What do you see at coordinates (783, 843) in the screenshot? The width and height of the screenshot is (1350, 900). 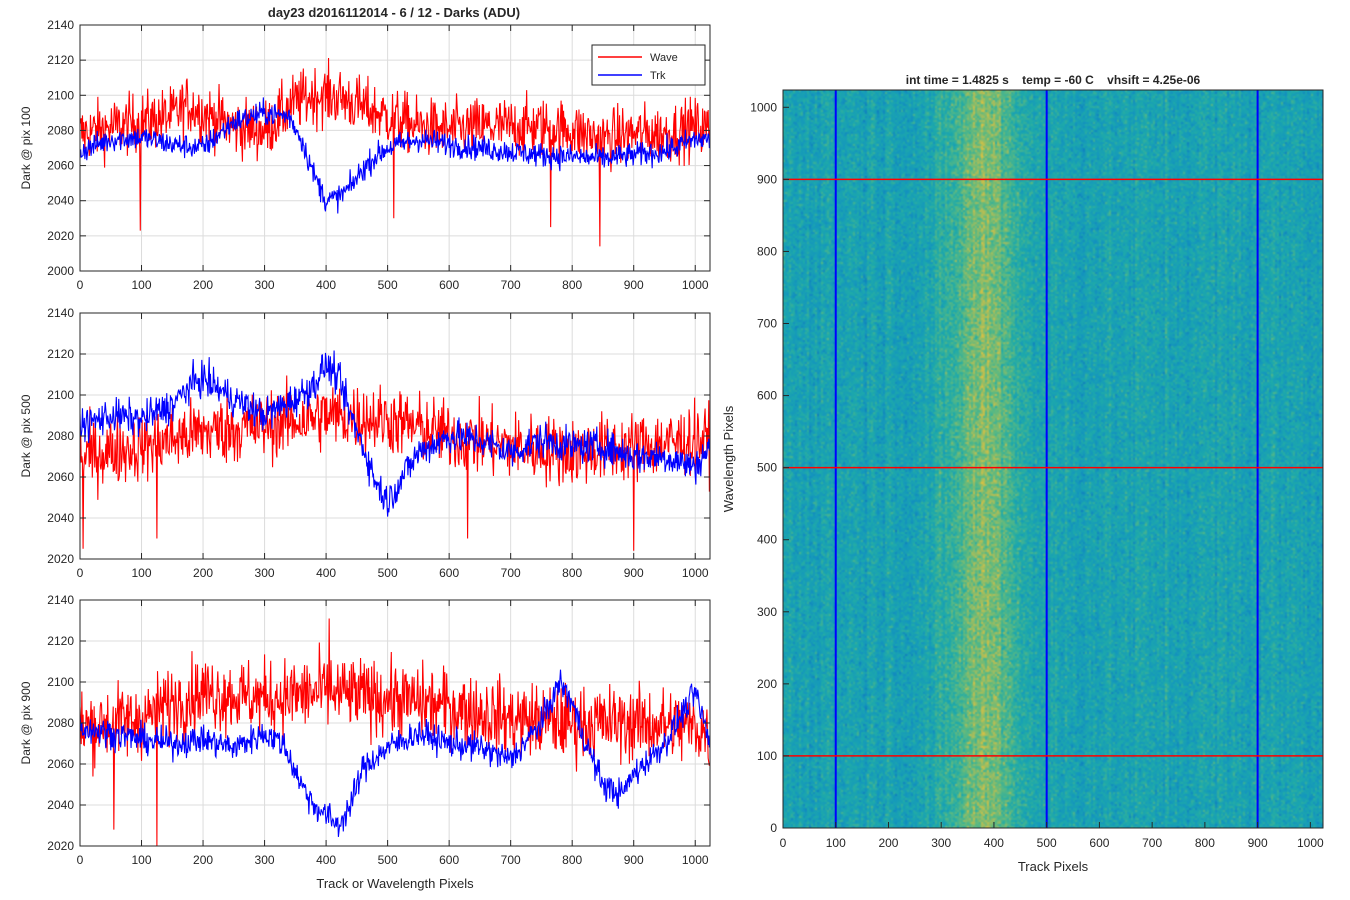 I see `heatmap-x-tick-label: 0` at bounding box center [783, 843].